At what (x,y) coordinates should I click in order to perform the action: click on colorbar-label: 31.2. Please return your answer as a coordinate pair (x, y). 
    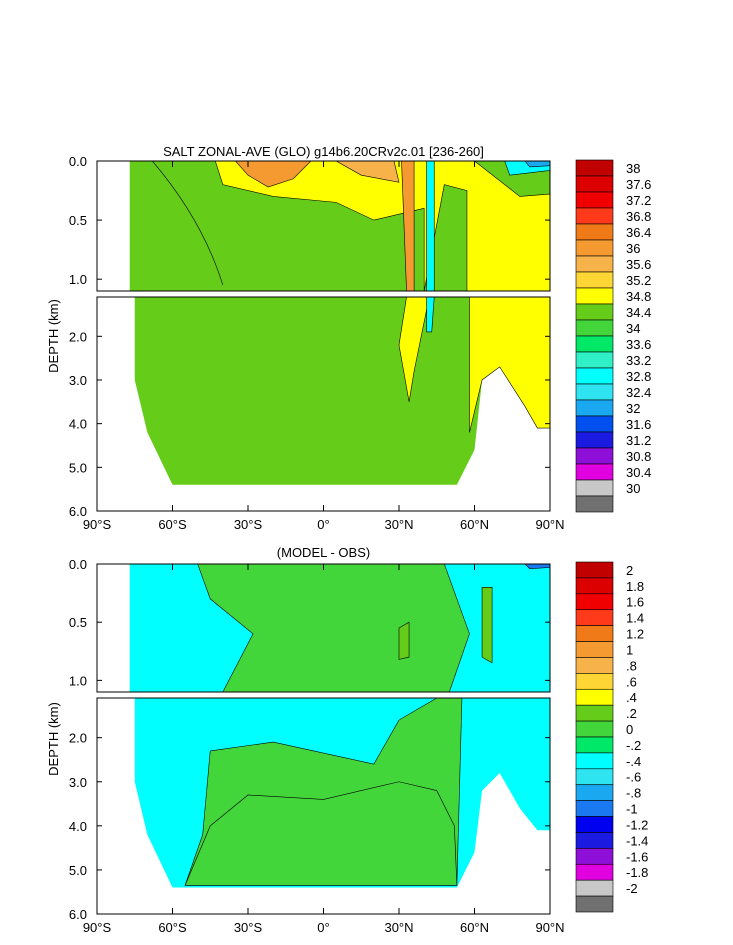
    Looking at the image, I should click on (638, 440).